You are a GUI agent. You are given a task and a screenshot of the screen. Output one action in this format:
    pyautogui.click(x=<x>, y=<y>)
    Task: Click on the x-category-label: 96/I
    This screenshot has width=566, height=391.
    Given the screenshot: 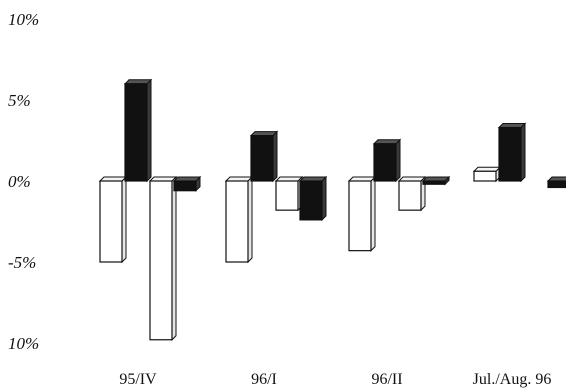 What is the action you would take?
    pyautogui.click(x=264, y=379)
    